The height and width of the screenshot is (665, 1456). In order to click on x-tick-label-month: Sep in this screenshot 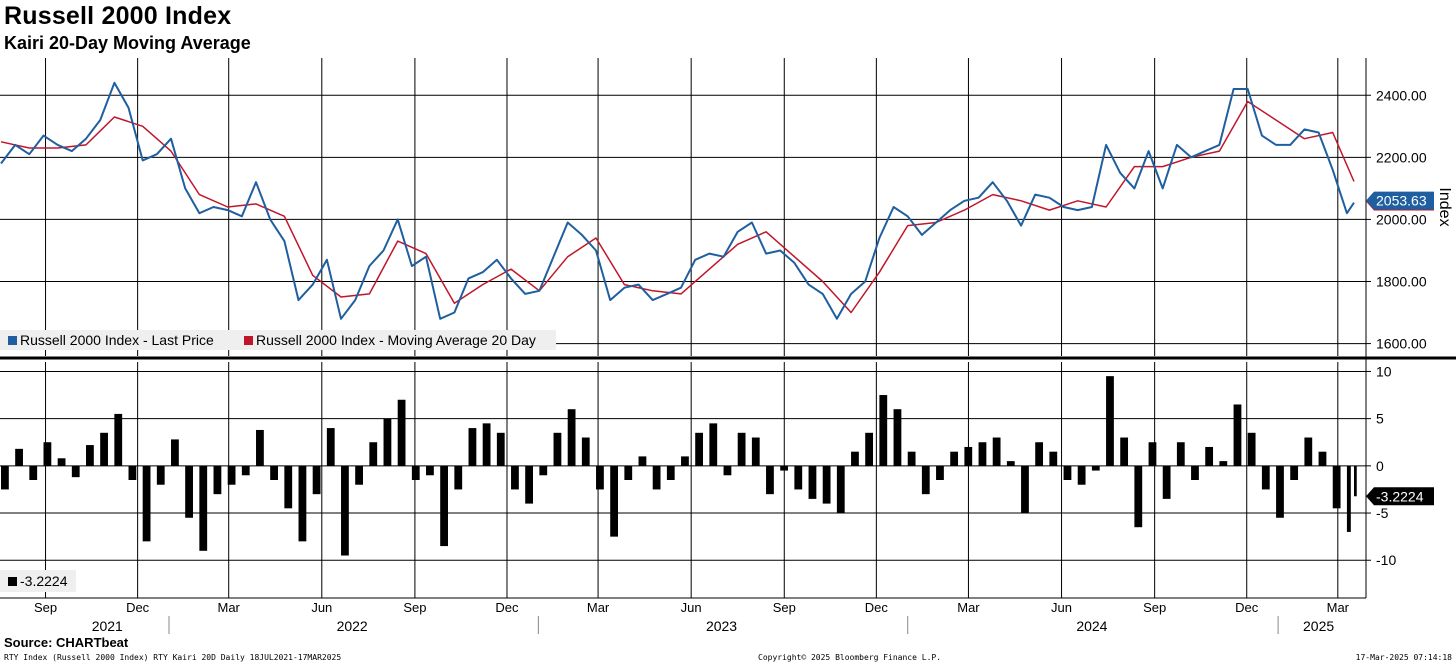, I will do `click(45, 607)`.